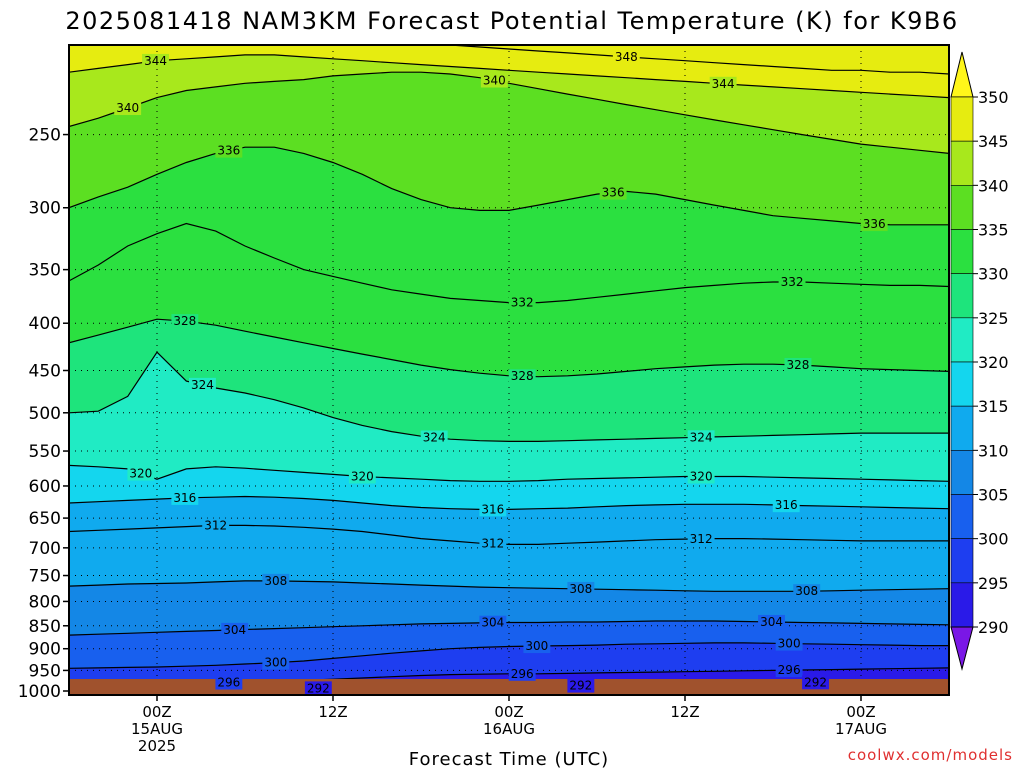  I want to click on colorbar-bottom-arrow, so click(962, 648).